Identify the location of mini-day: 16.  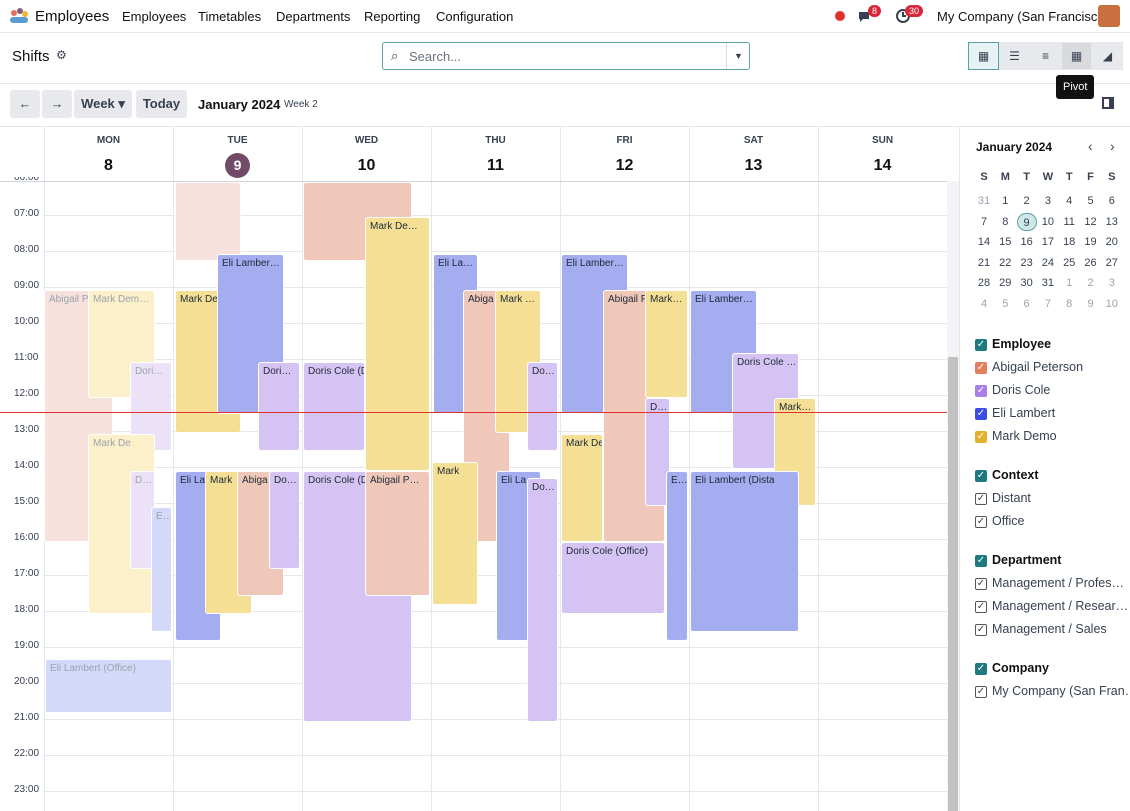
(1026, 242).